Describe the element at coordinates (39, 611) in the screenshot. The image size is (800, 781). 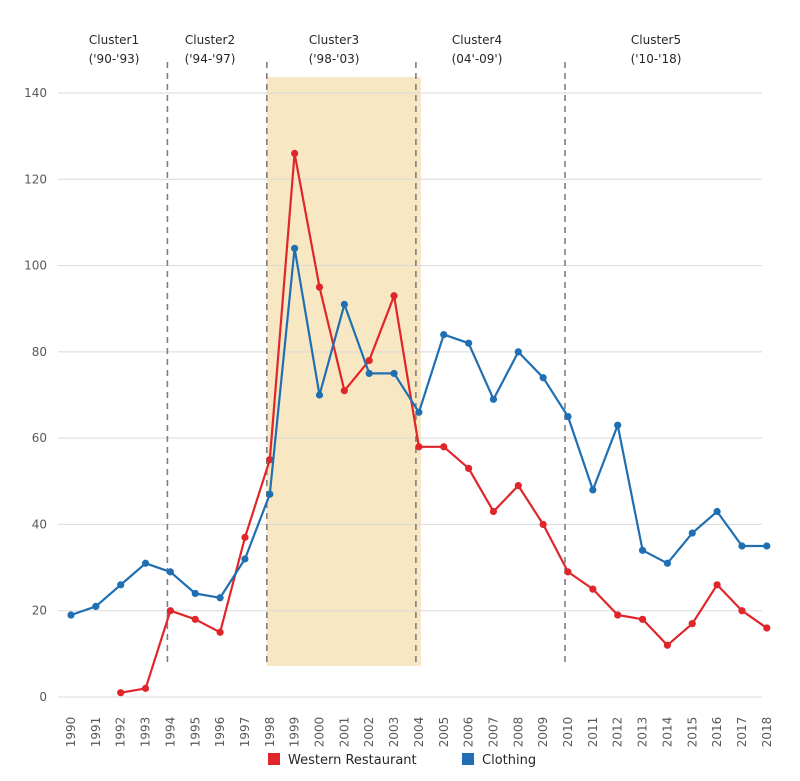
I see `y-tick-label: 20` at that location.